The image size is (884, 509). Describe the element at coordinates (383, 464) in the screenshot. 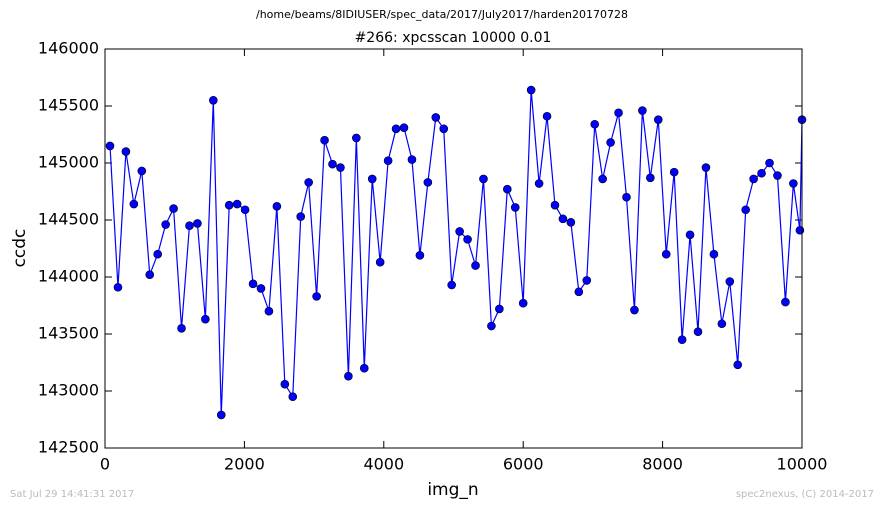

I see `x-tick-label: 4000` at that location.